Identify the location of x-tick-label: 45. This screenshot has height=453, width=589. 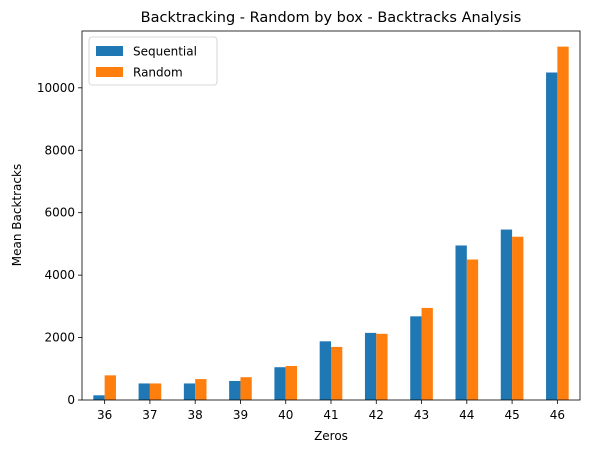
(511, 415).